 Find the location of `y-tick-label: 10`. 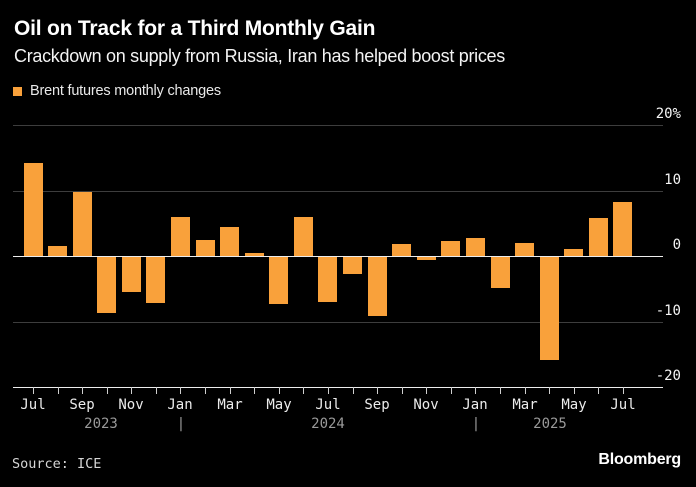

y-tick-label: 10 is located at coordinates (672, 180).